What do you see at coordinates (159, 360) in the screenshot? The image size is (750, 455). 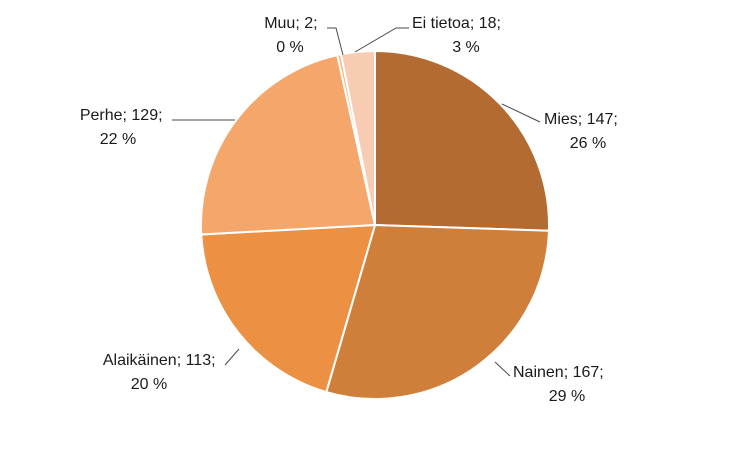 I see `data-label-alaikainen-line1: Alaikäinen; 113;` at bounding box center [159, 360].